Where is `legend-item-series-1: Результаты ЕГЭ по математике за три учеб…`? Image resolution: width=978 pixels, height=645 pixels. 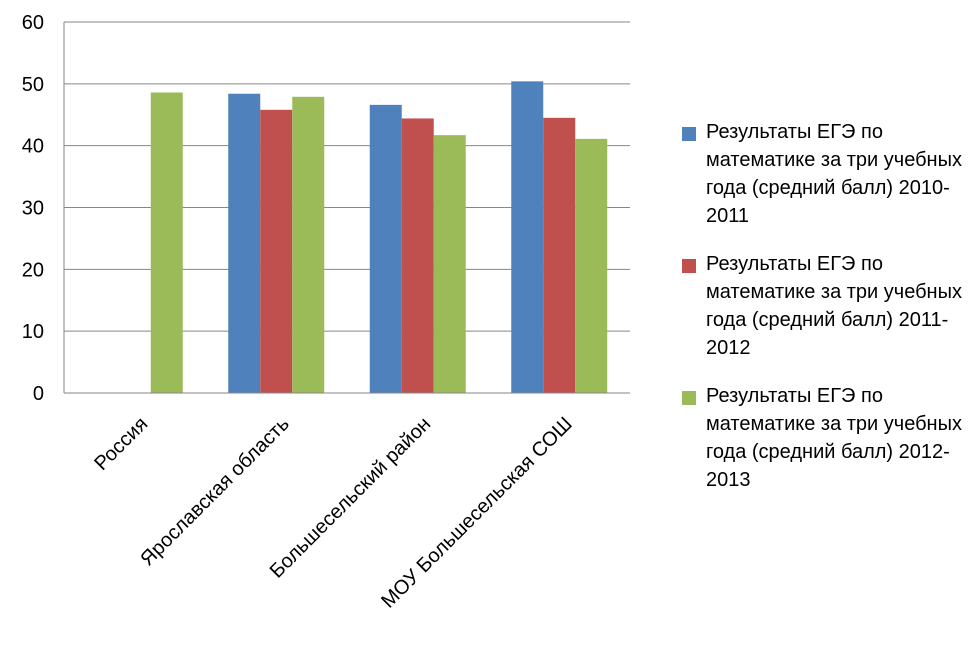 legend-item-series-1: Результаты ЕГЭ по математике за три учеб… is located at coordinates (828, 174).